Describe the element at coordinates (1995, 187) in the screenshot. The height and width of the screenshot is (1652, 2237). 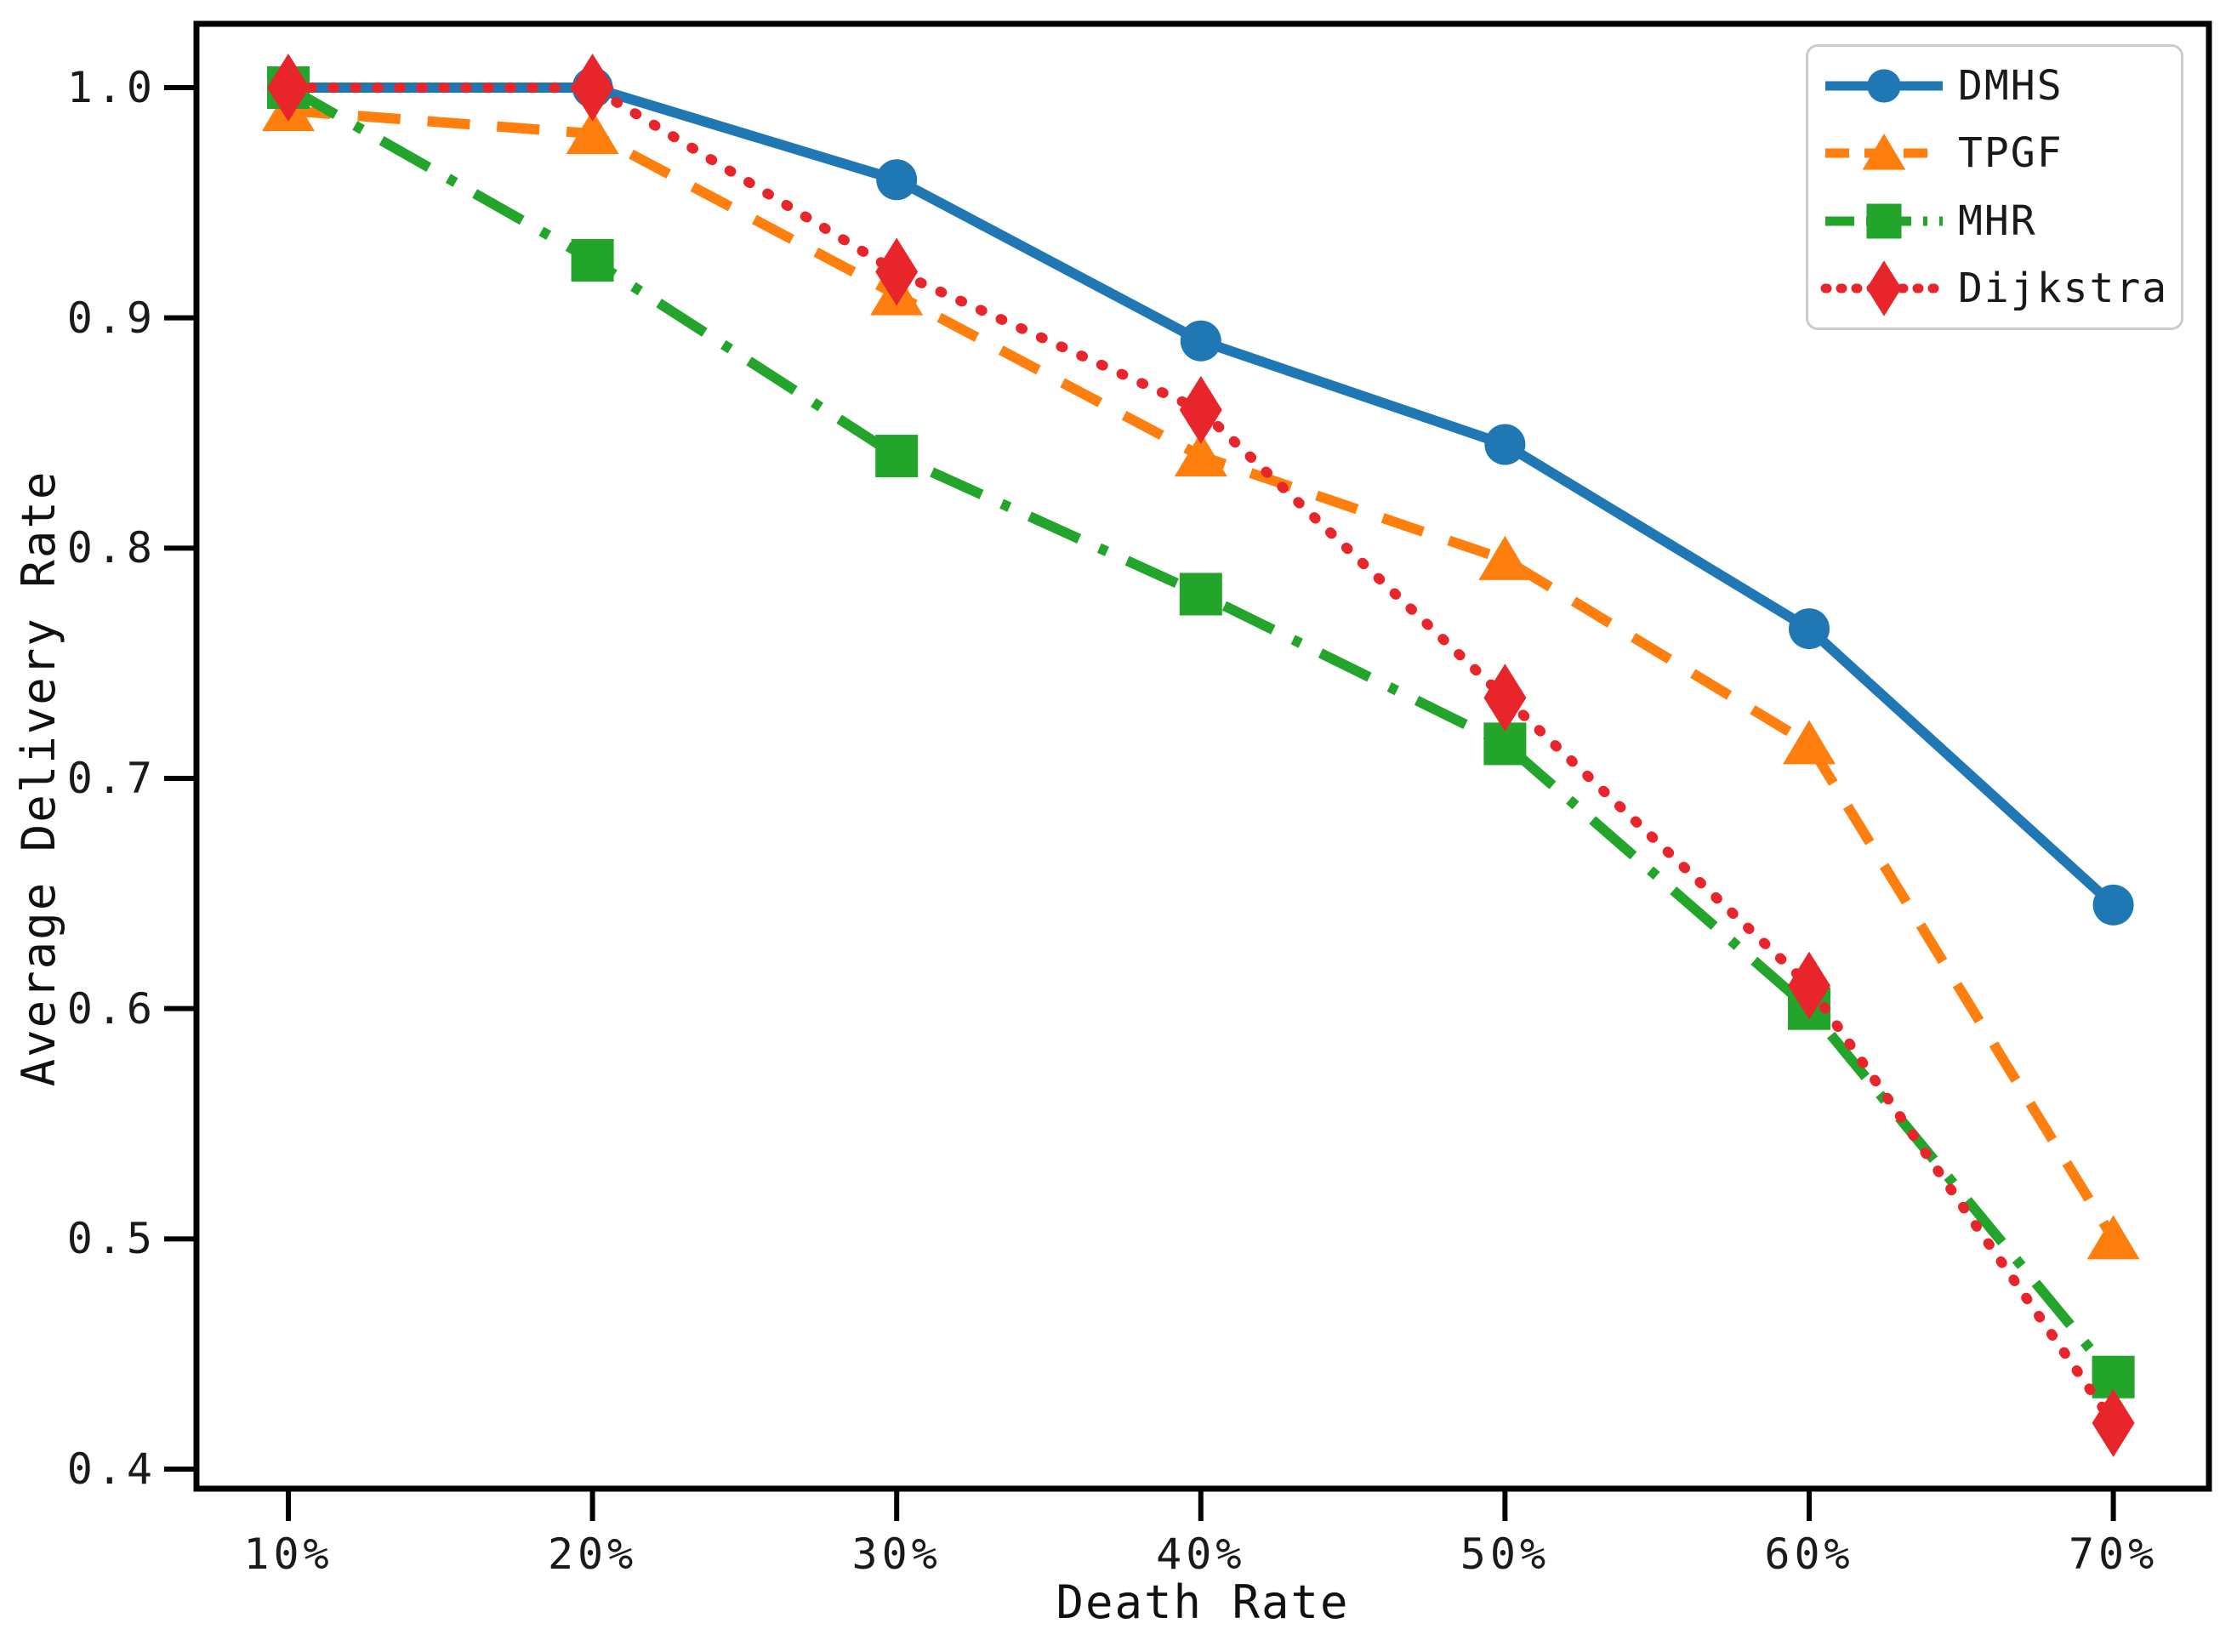
I see `legend: DMHS TPGF MHR Dijkstra` at that location.